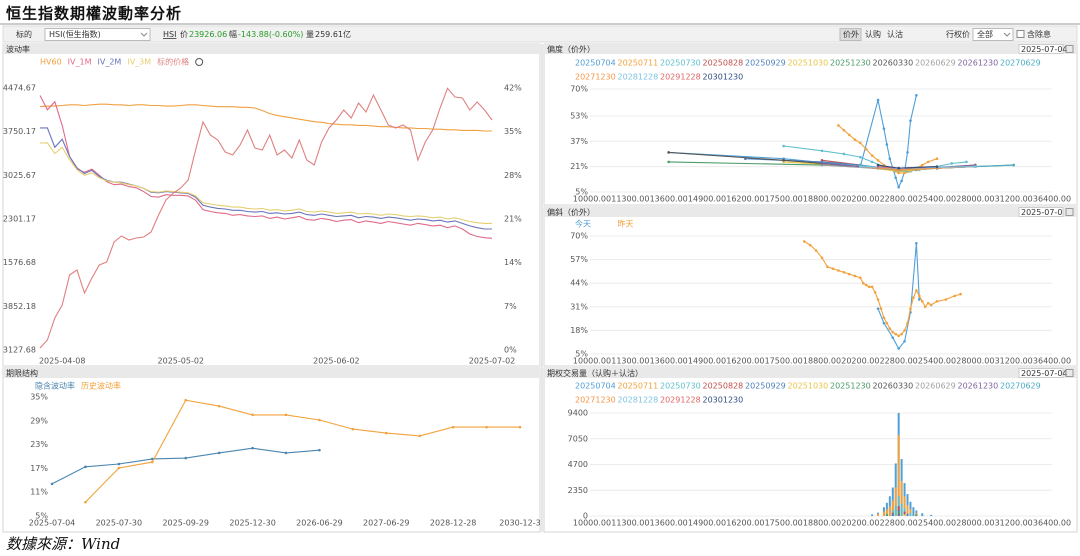 This screenshot has width=1080, height=556. What do you see at coordinates (765, 386) in the screenshot?
I see `legend-item: 20250929` at bounding box center [765, 386].